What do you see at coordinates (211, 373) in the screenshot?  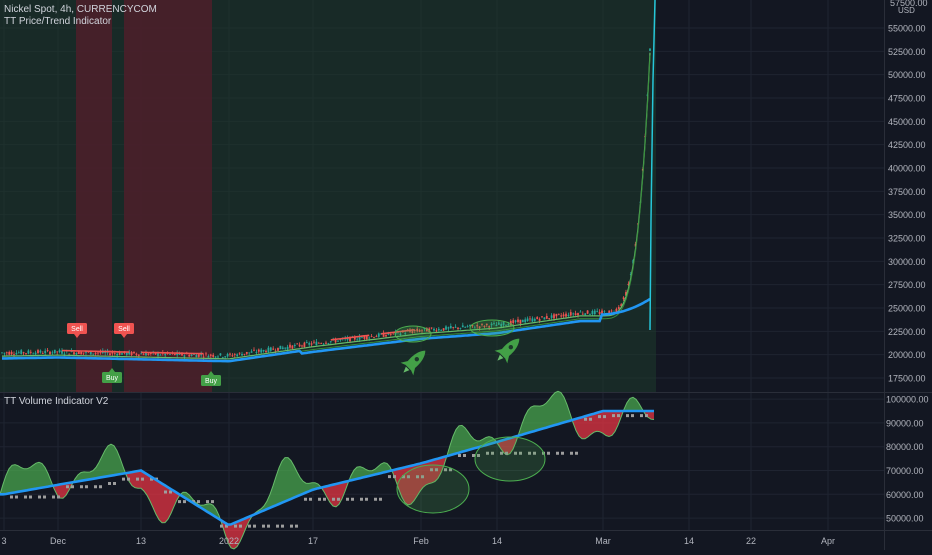 I see `buy-signal-2-pointer` at bounding box center [211, 373].